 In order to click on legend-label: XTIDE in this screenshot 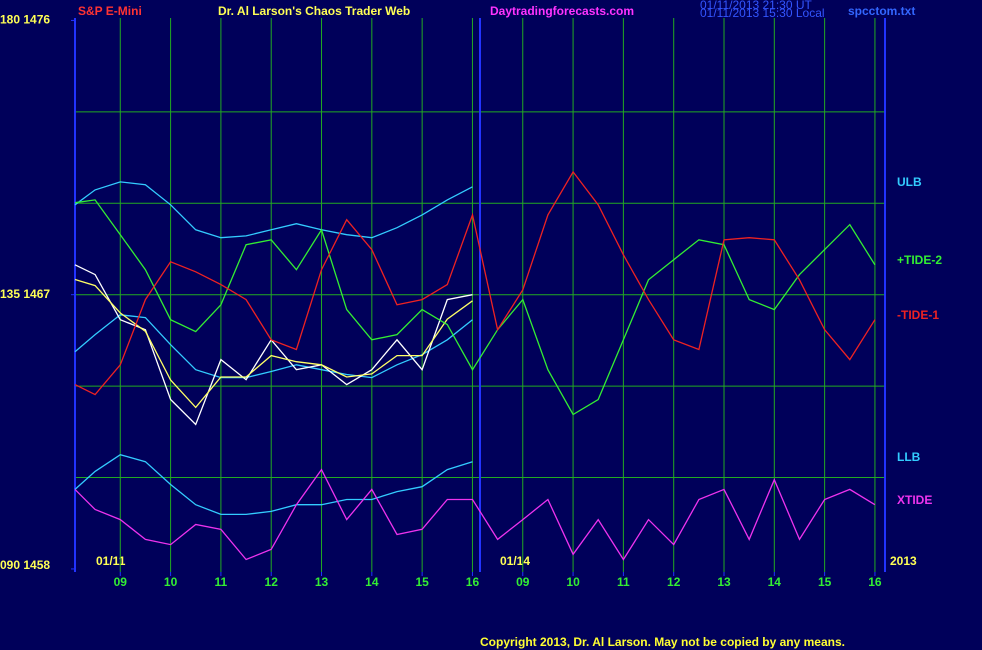, I will do `click(914, 500)`.